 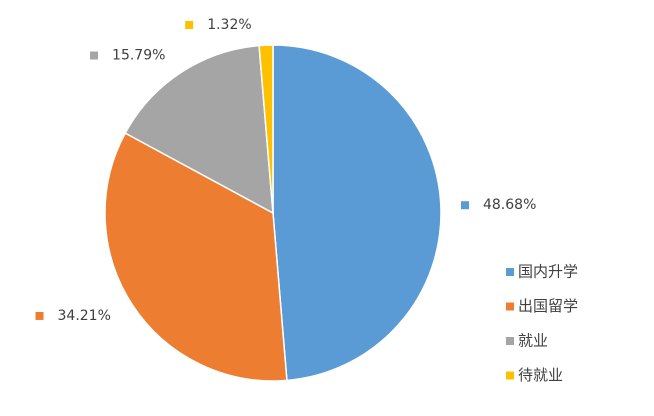 I want to click on legend-label: 待就业, so click(x=540, y=375).